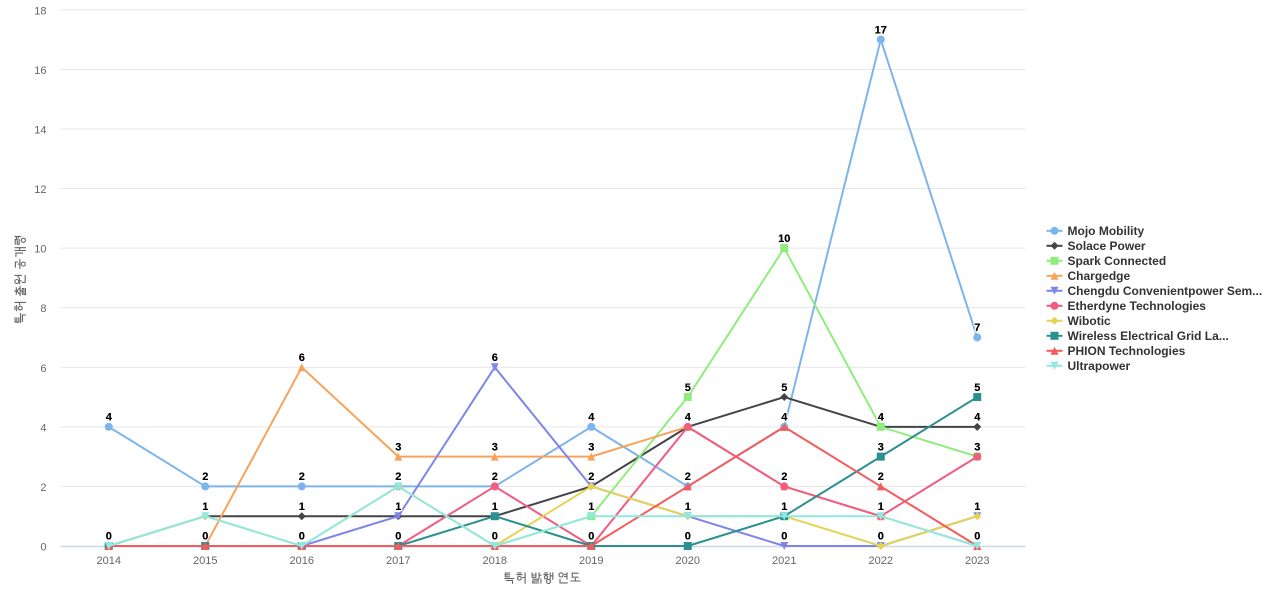 The image size is (1280, 605). What do you see at coordinates (495, 561) in the screenshot?
I see `svg-text: 2018` at bounding box center [495, 561].